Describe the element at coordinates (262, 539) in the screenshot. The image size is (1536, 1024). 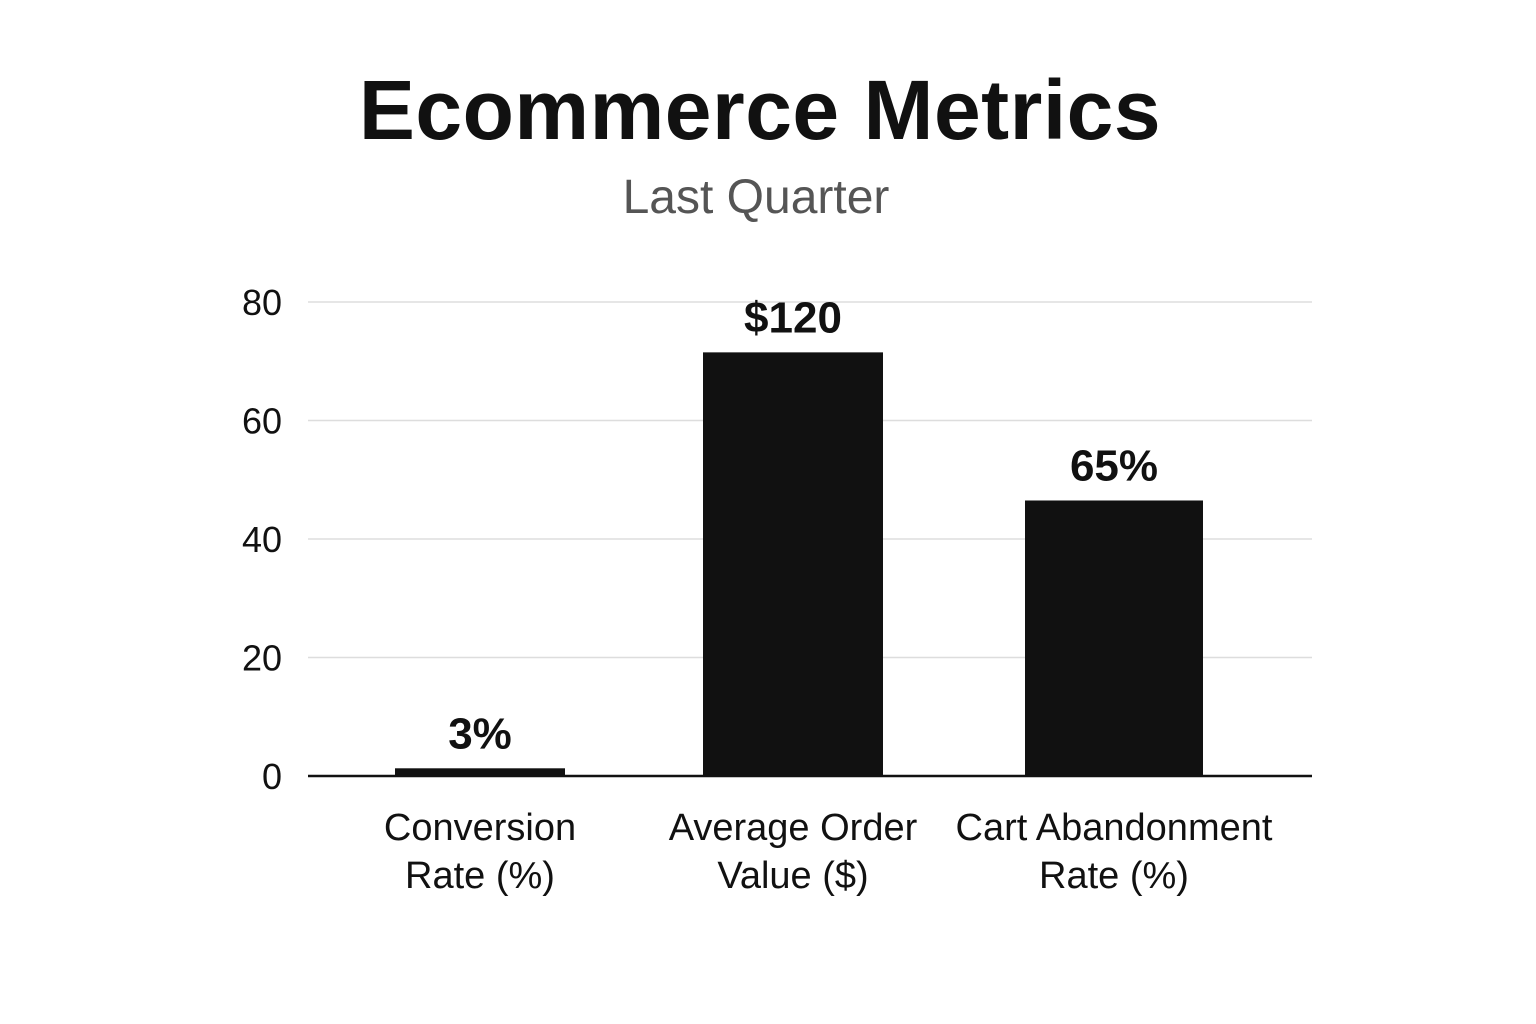
I see `y-tick-label: 40` at that location.